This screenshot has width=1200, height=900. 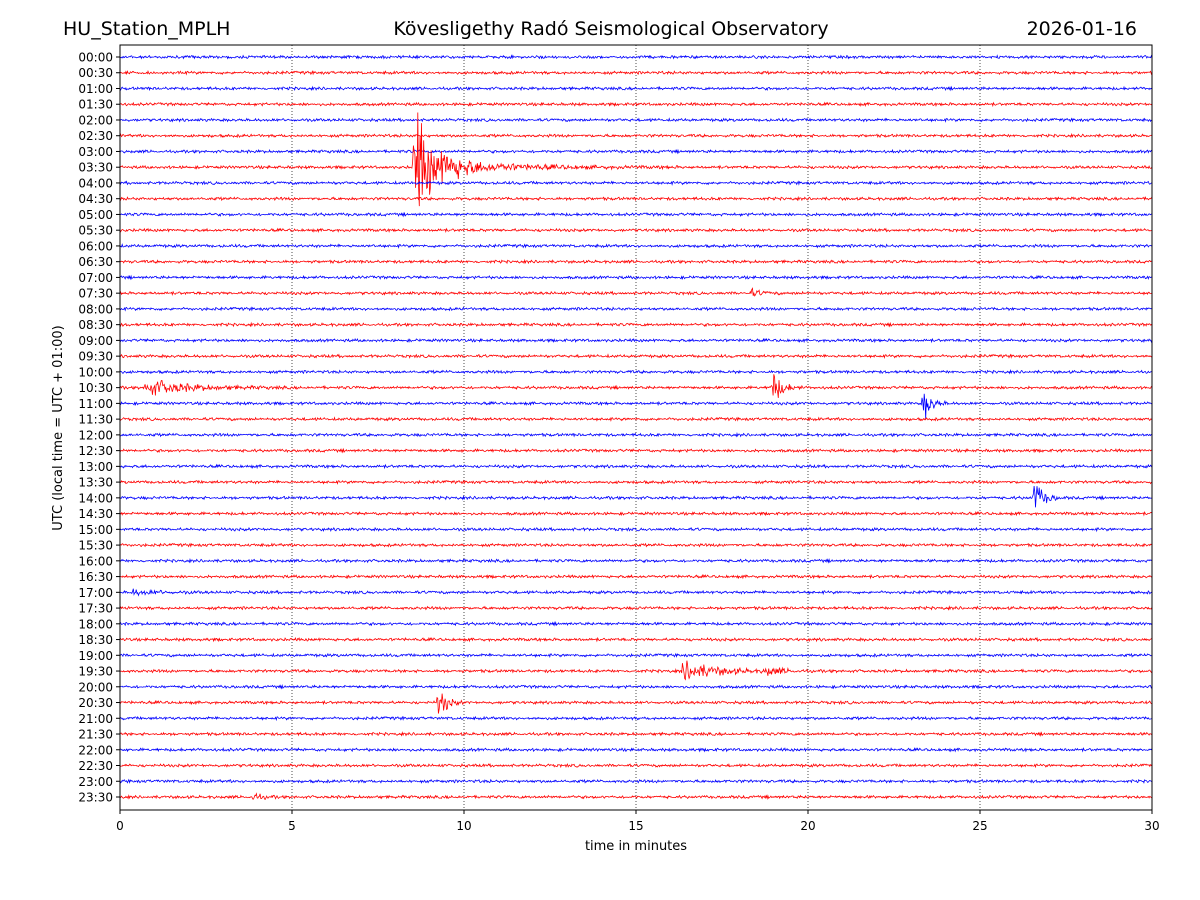 I want to click on y-tick-label: 00:30, so click(x=95, y=73).